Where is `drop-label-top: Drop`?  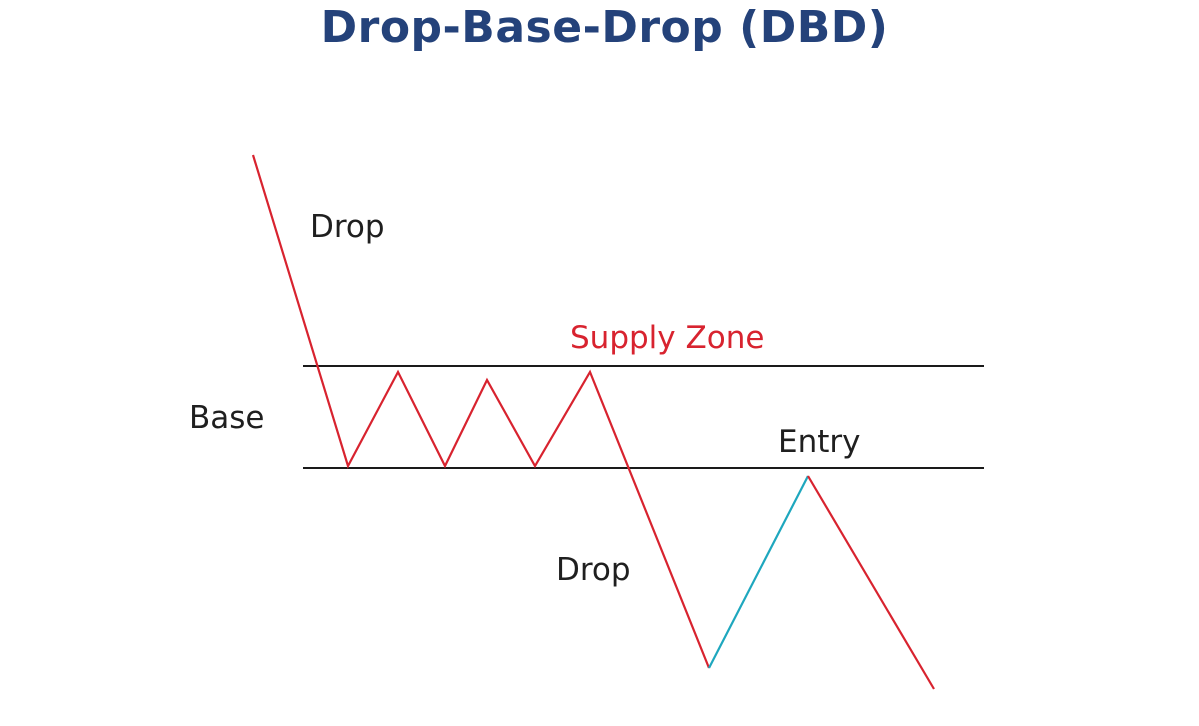 drop-label-top: Drop is located at coordinates (347, 227).